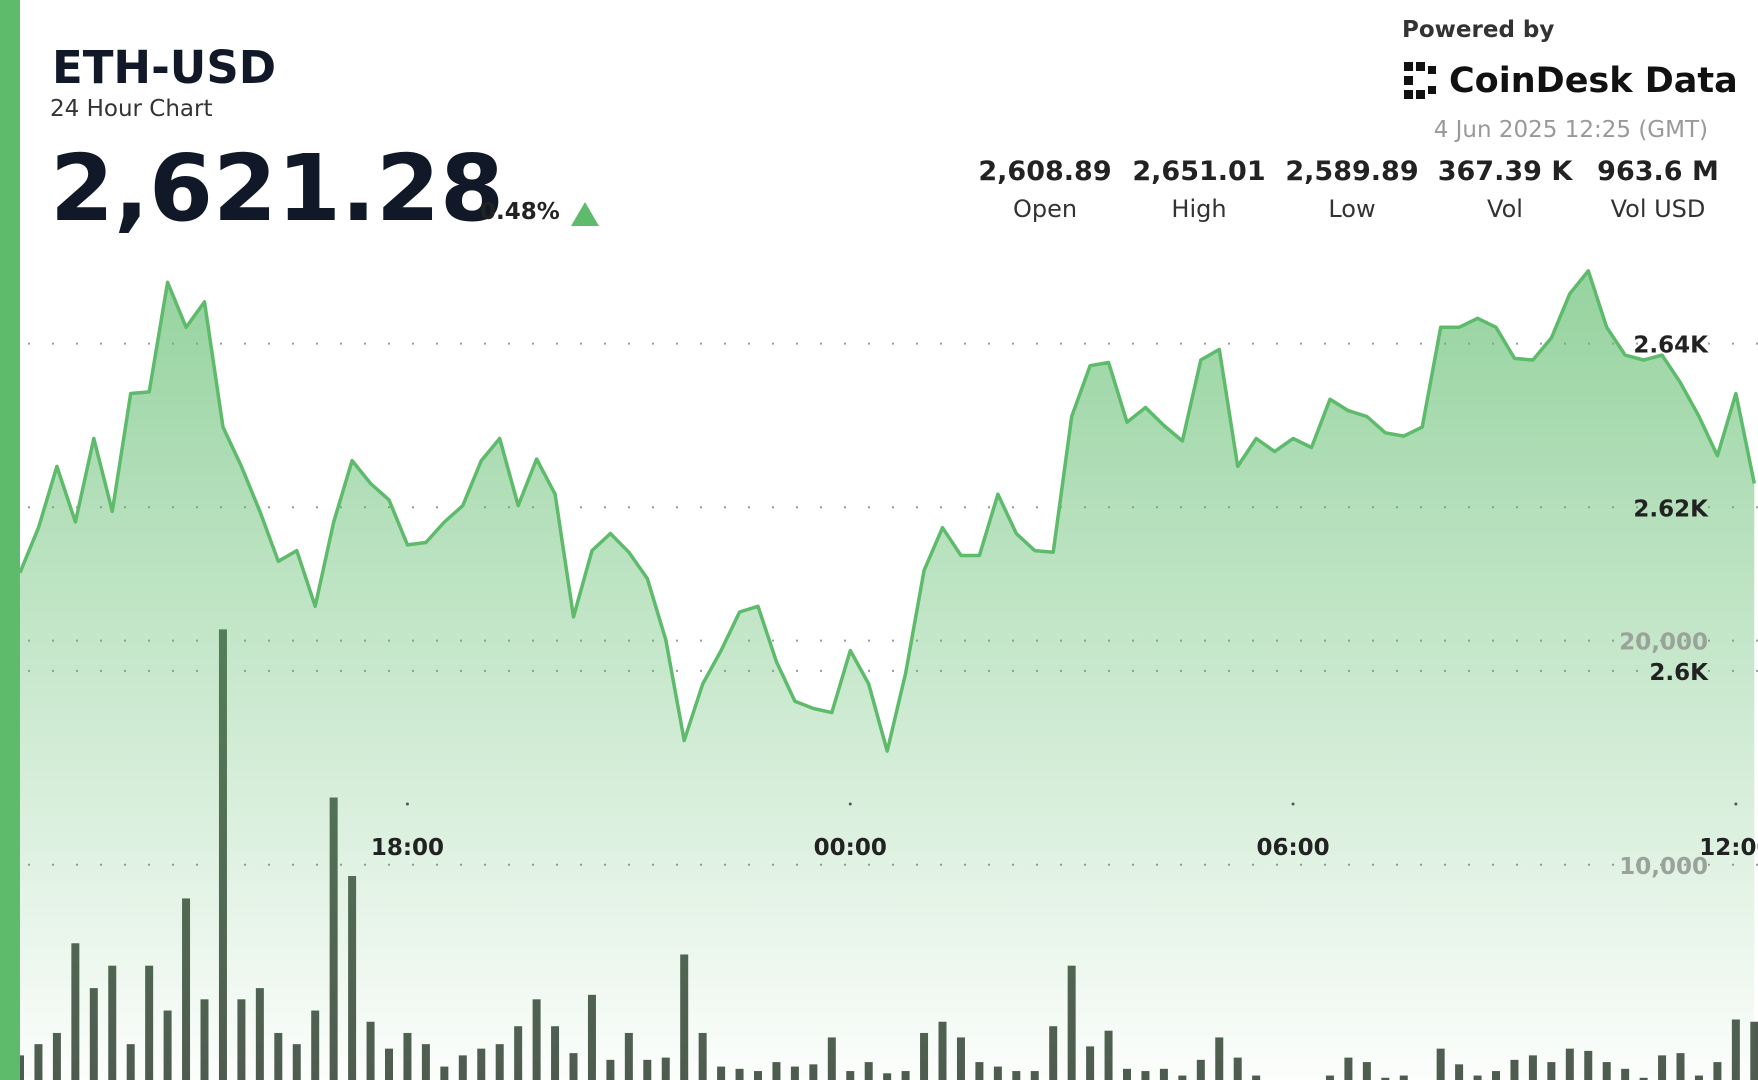 The image size is (1758, 1080). What do you see at coordinates (1292, 848) in the screenshot?
I see `x-tick-label: 06:00` at bounding box center [1292, 848].